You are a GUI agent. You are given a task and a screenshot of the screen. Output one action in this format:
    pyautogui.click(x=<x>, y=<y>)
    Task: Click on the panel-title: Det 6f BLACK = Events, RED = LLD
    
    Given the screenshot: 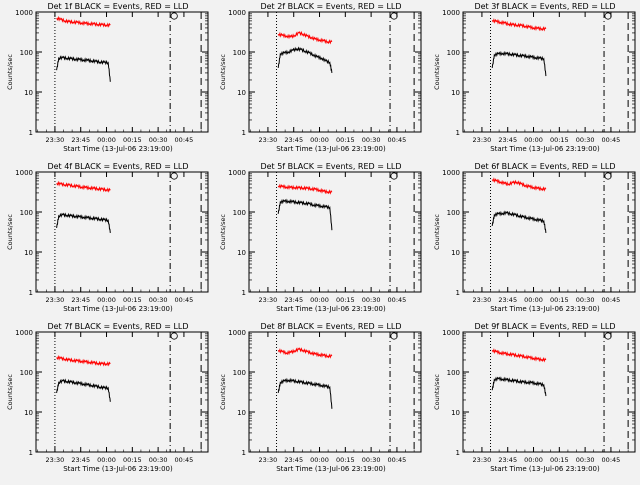 What is the action you would take?
    pyautogui.click(x=544, y=166)
    